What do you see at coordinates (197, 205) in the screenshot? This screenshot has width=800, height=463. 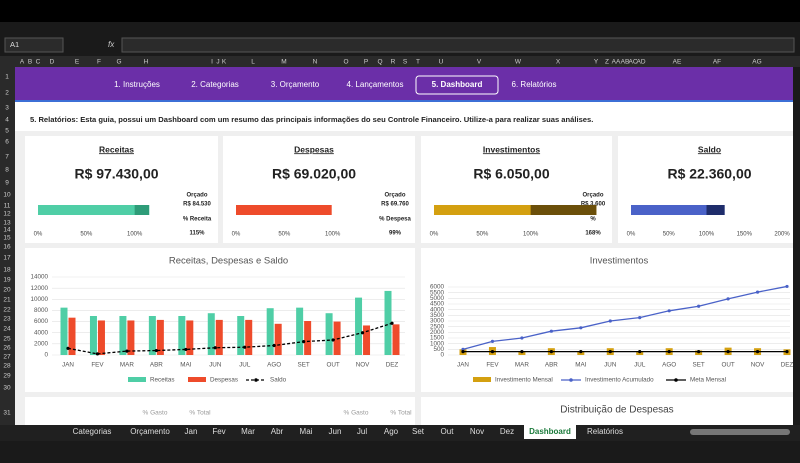 I see `budget-value: R$ 84.530` at bounding box center [197, 205].